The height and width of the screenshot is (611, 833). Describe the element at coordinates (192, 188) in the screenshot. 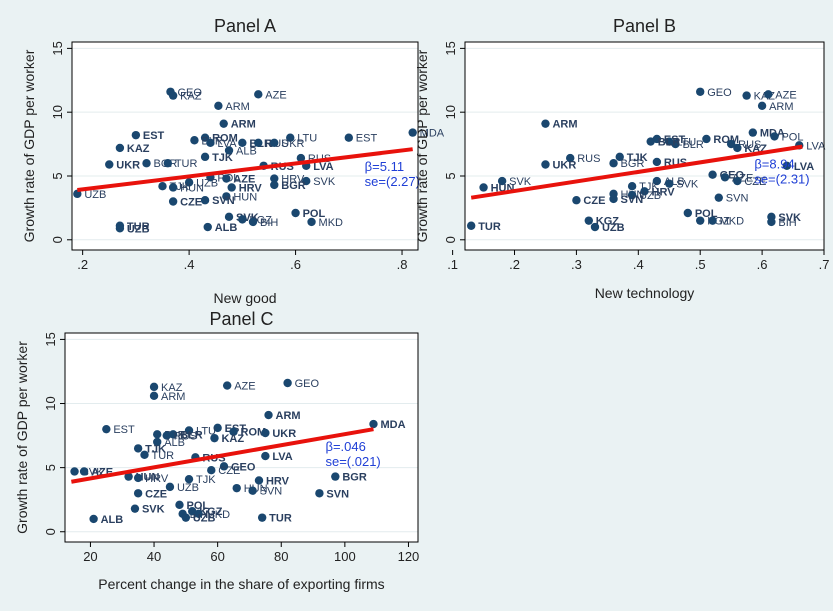

I see `point-label: HUN` at that location.